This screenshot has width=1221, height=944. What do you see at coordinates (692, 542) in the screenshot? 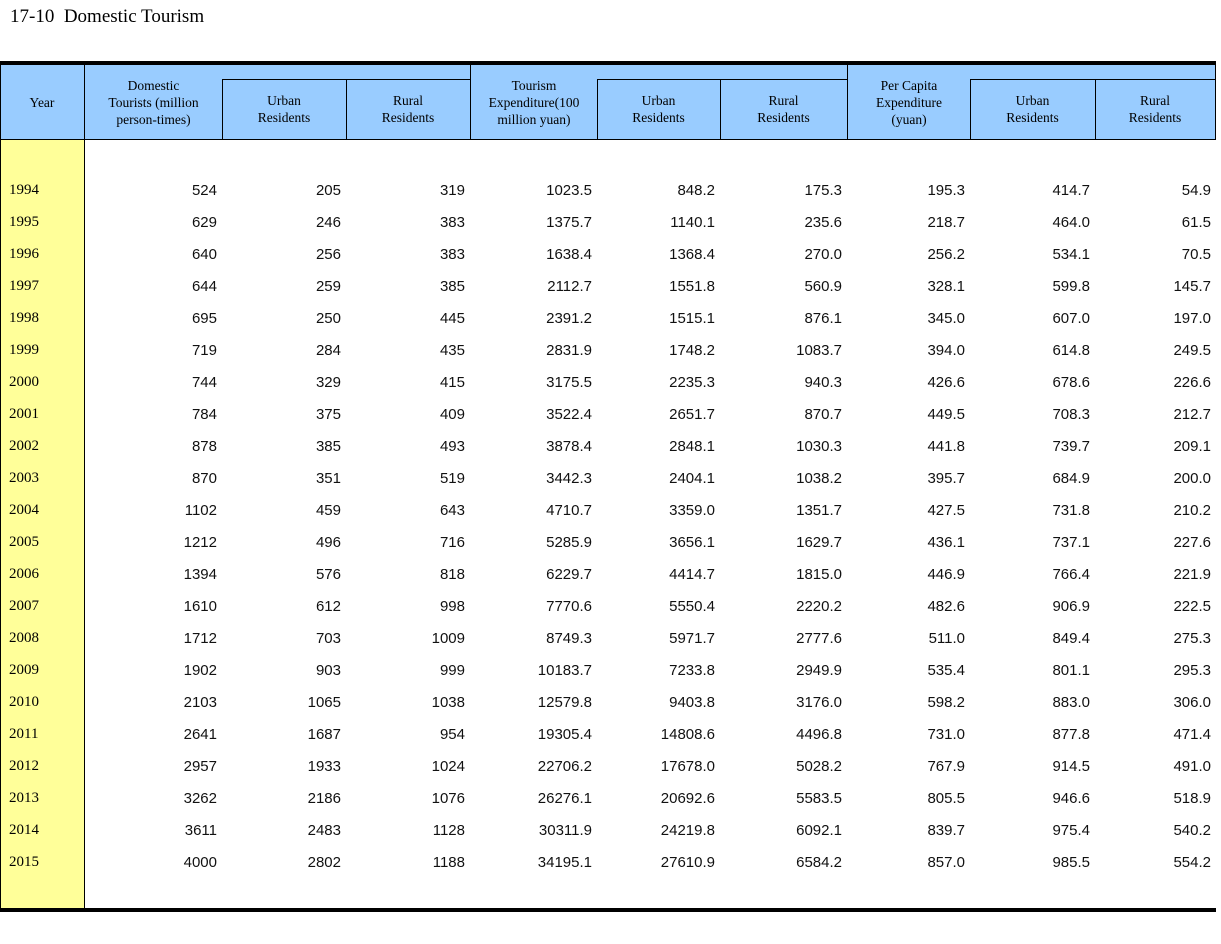
I see `value-cell: 3656.1` at bounding box center [692, 542].